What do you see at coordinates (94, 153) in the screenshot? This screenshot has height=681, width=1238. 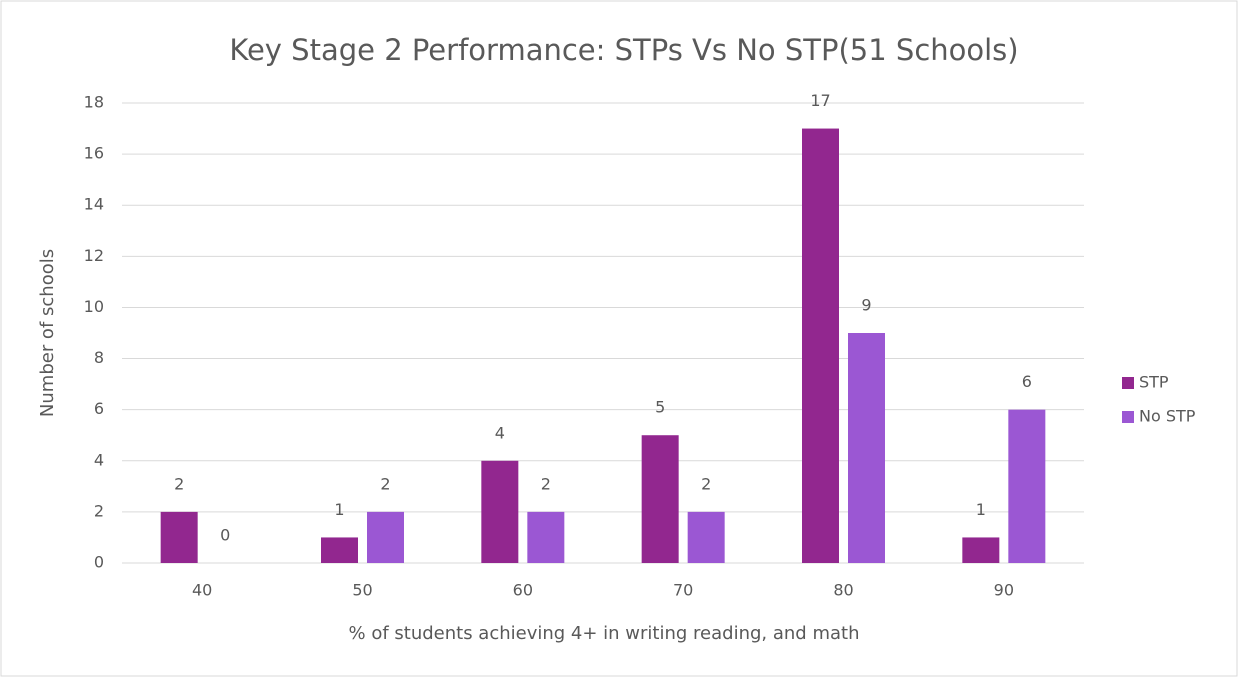 I see `y-tick-label: 16` at bounding box center [94, 153].